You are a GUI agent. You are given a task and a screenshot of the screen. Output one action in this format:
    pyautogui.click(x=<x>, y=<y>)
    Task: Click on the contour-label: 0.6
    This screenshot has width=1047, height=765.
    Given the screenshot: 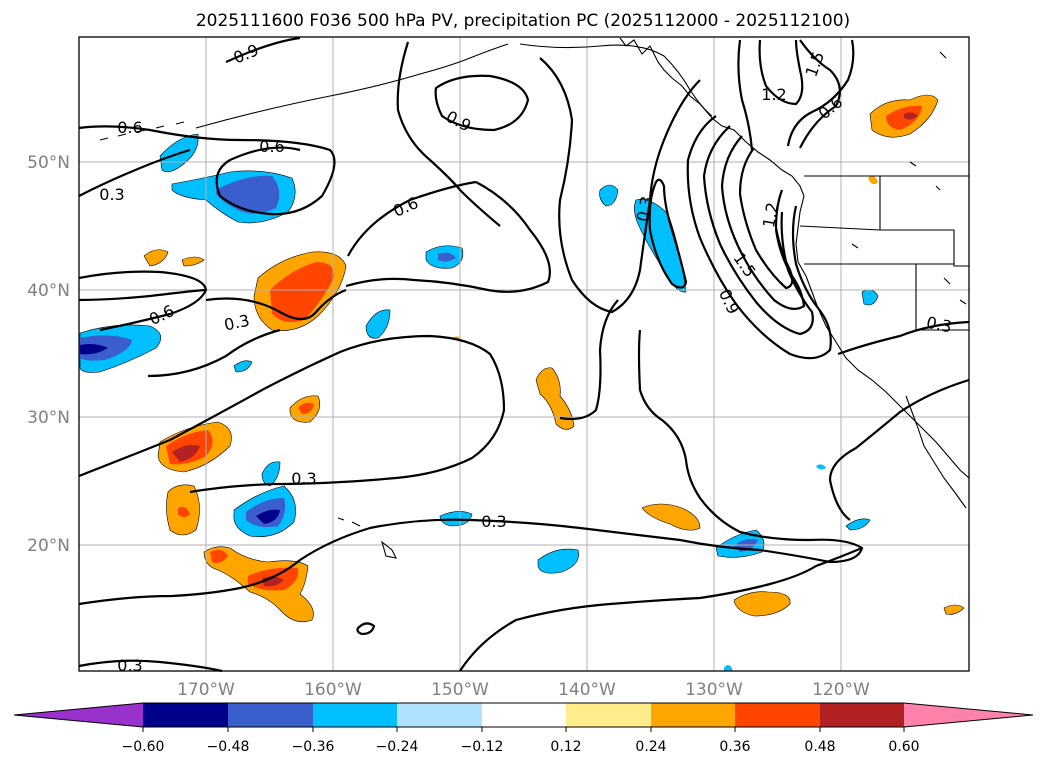 What is the action you would take?
    pyautogui.click(x=271, y=146)
    